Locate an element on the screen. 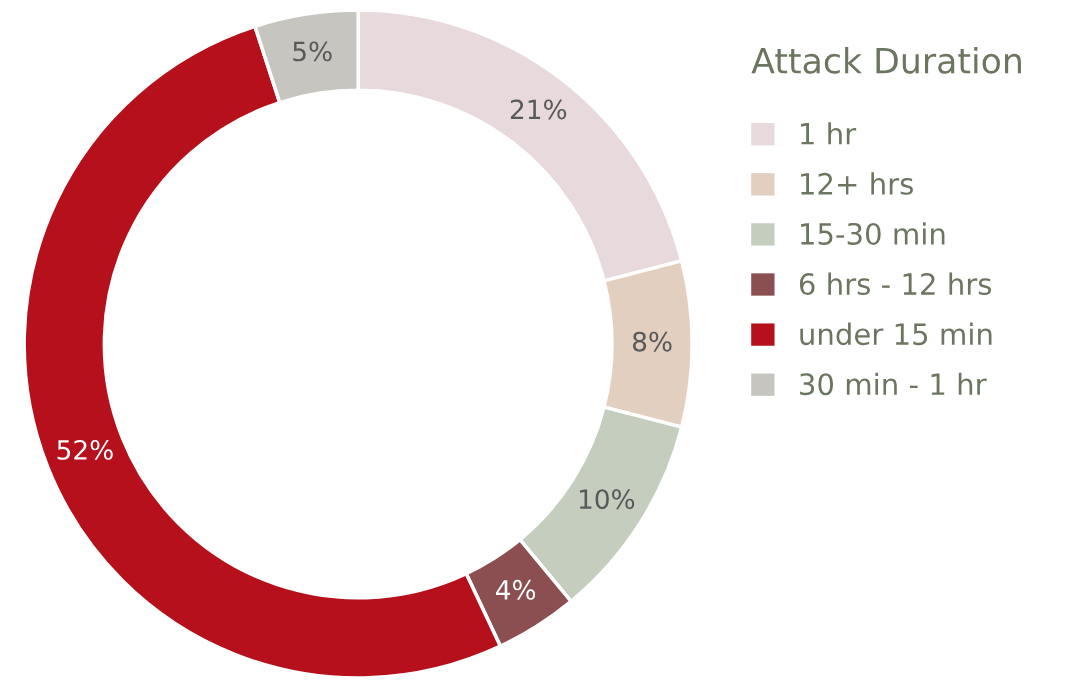 This screenshot has width=1074, height=688. legend-label: 12+ hrs is located at coordinates (857, 183).